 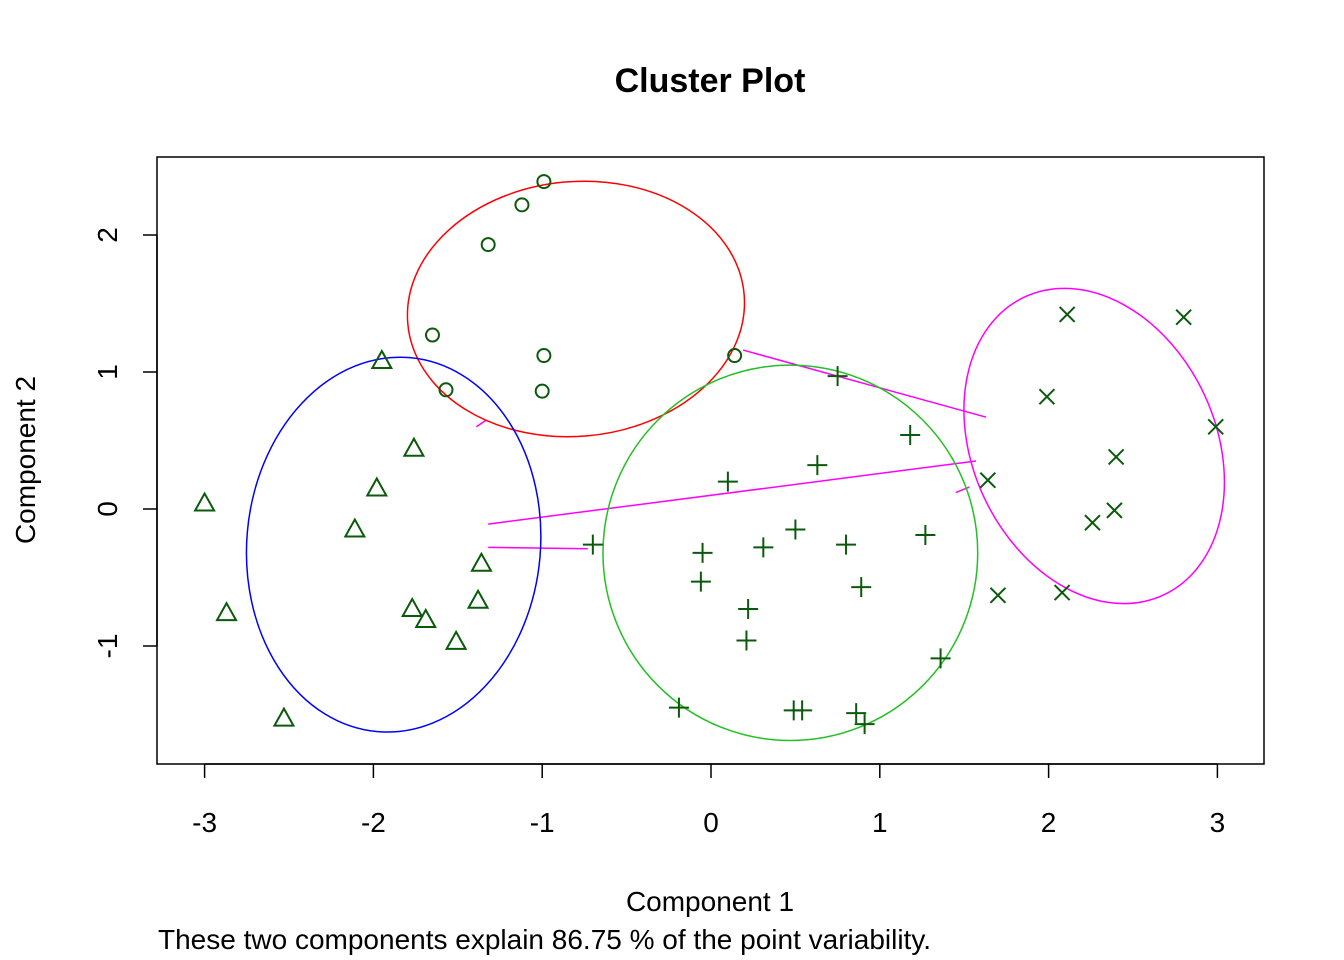 I want to click on x-tick-label: 3, so click(x=1218, y=822).